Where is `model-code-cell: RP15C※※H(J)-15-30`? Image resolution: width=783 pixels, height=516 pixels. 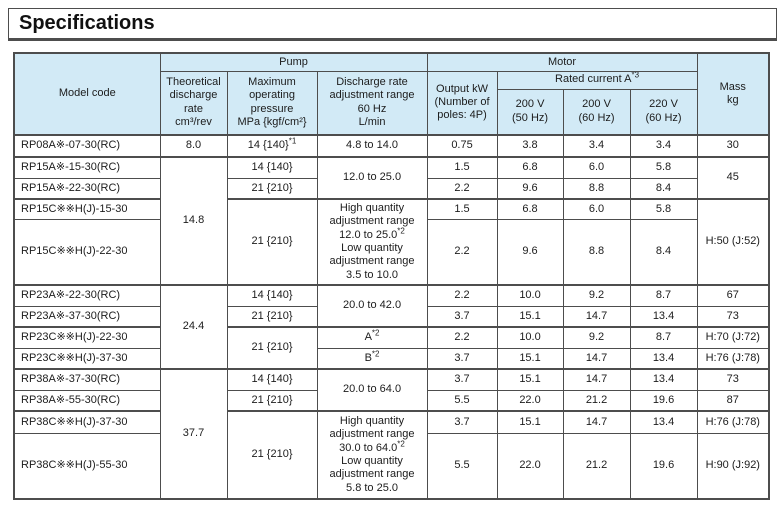
model-code-cell: RP15C※※H(J)-15-30 is located at coordinates (87, 209).